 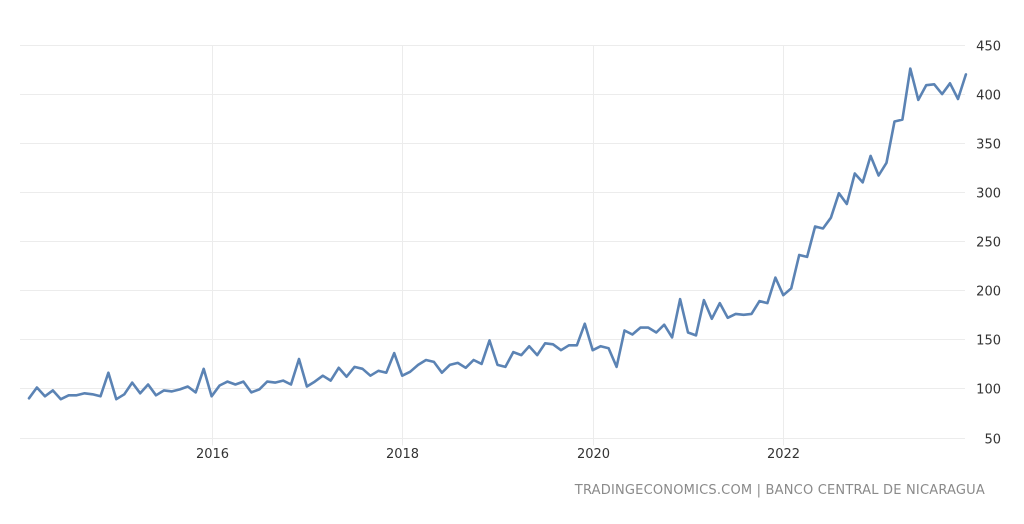 What do you see at coordinates (593, 454) in the screenshot?
I see `x-tick-label: 2020` at bounding box center [593, 454].